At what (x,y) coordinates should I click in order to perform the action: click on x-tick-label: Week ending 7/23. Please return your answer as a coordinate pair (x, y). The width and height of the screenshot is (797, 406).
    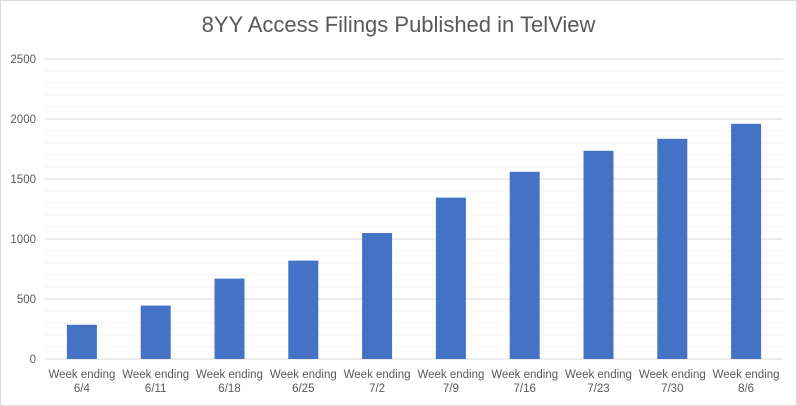
    Looking at the image, I should click on (598, 382).